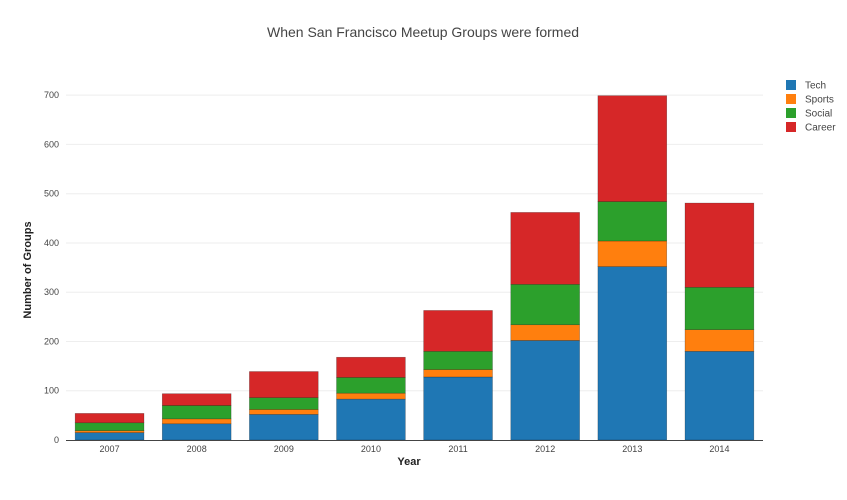 This screenshot has height=500, width=847. What do you see at coordinates (458, 360) in the screenshot?
I see `bar-social-2011` at bounding box center [458, 360].